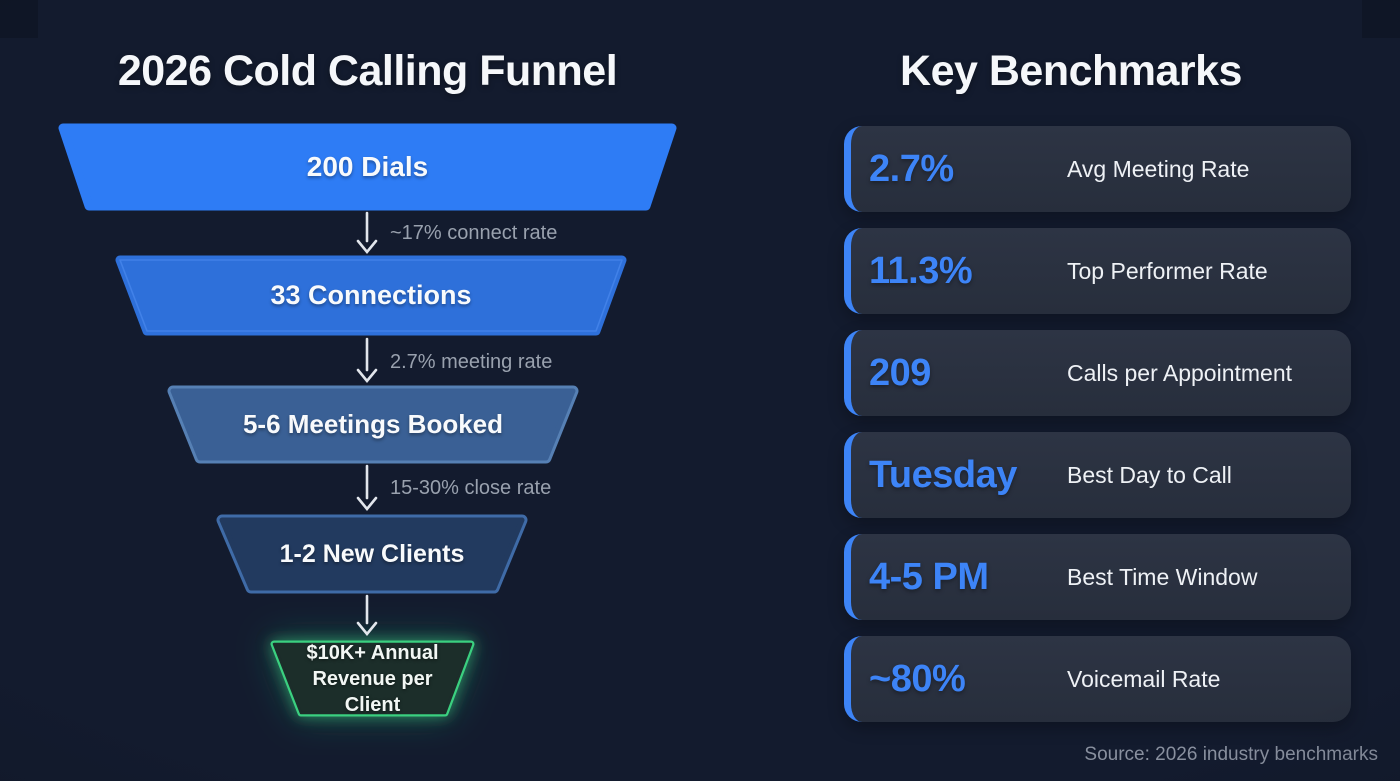 Image resolution: width=1400 pixels, height=781 pixels. What do you see at coordinates (1180, 372) in the screenshot?
I see `benchmark-label: Calls per Appointment` at bounding box center [1180, 372].